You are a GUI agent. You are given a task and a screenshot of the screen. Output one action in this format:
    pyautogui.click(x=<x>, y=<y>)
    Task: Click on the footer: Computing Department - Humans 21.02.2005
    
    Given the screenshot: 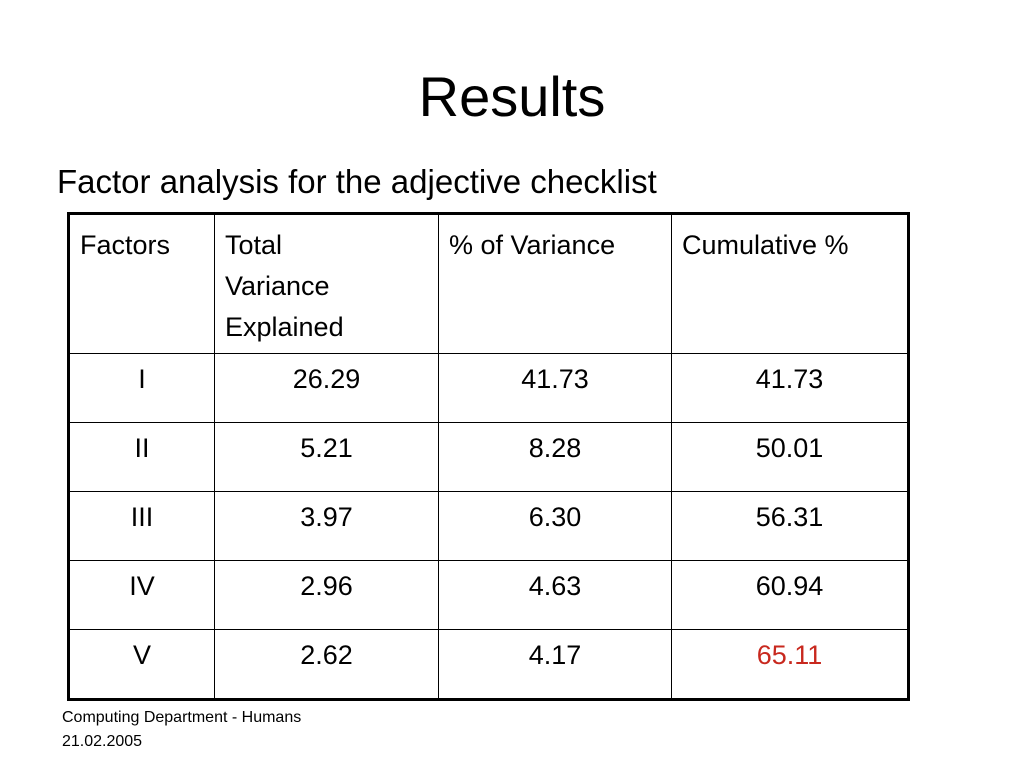 What is the action you would take?
    pyautogui.click(x=181, y=730)
    